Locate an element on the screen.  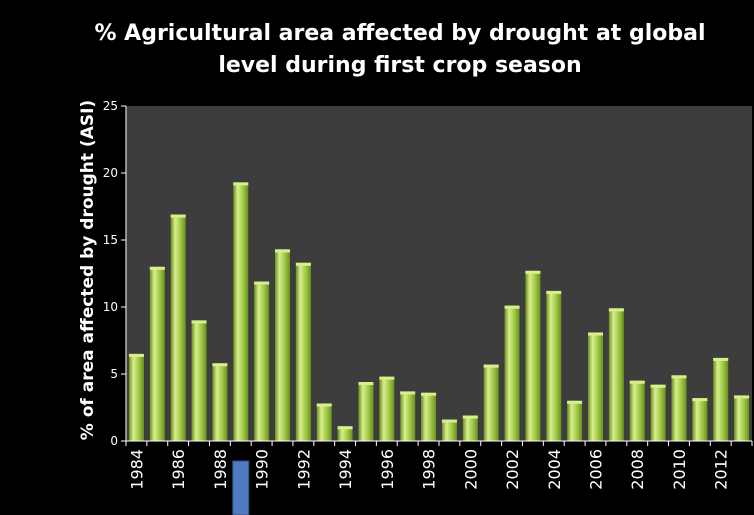
x-tick-label-1998: 1998 is located at coordinates (429, 469).